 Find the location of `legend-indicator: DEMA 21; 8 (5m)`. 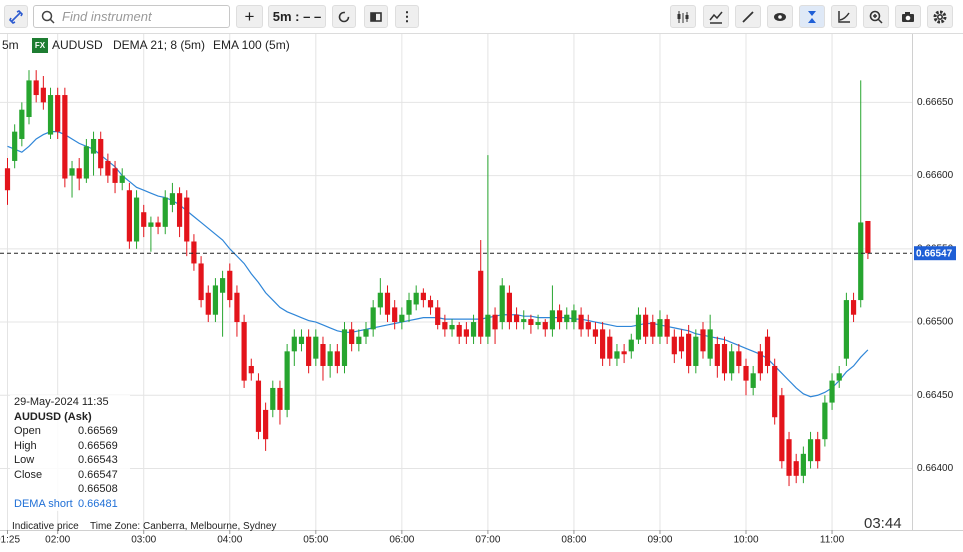

legend-indicator: DEMA 21; 8 (5m) is located at coordinates (159, 45).